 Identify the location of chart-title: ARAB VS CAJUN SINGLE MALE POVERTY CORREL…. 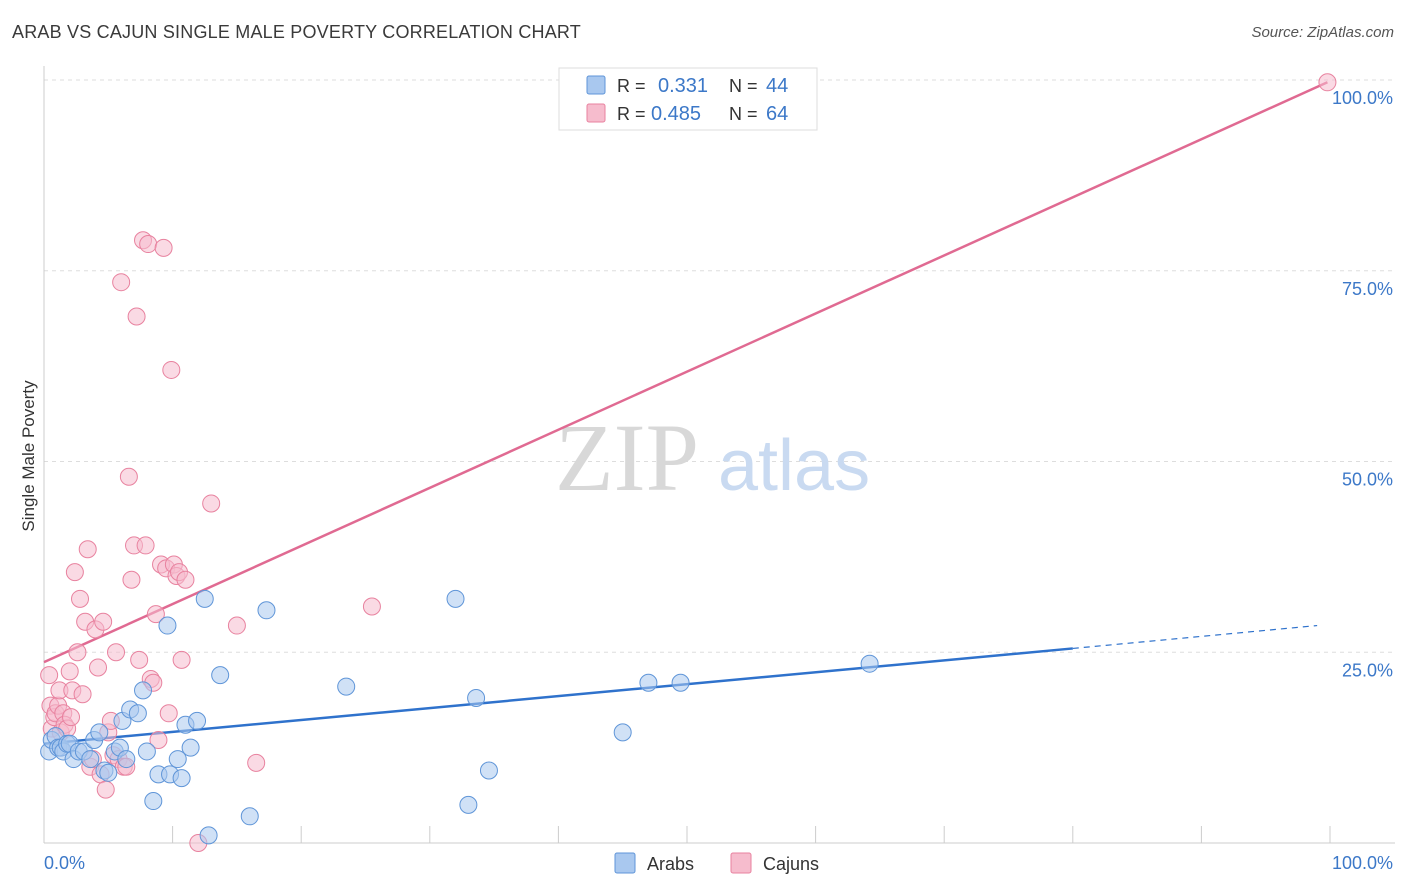
(296, 32).